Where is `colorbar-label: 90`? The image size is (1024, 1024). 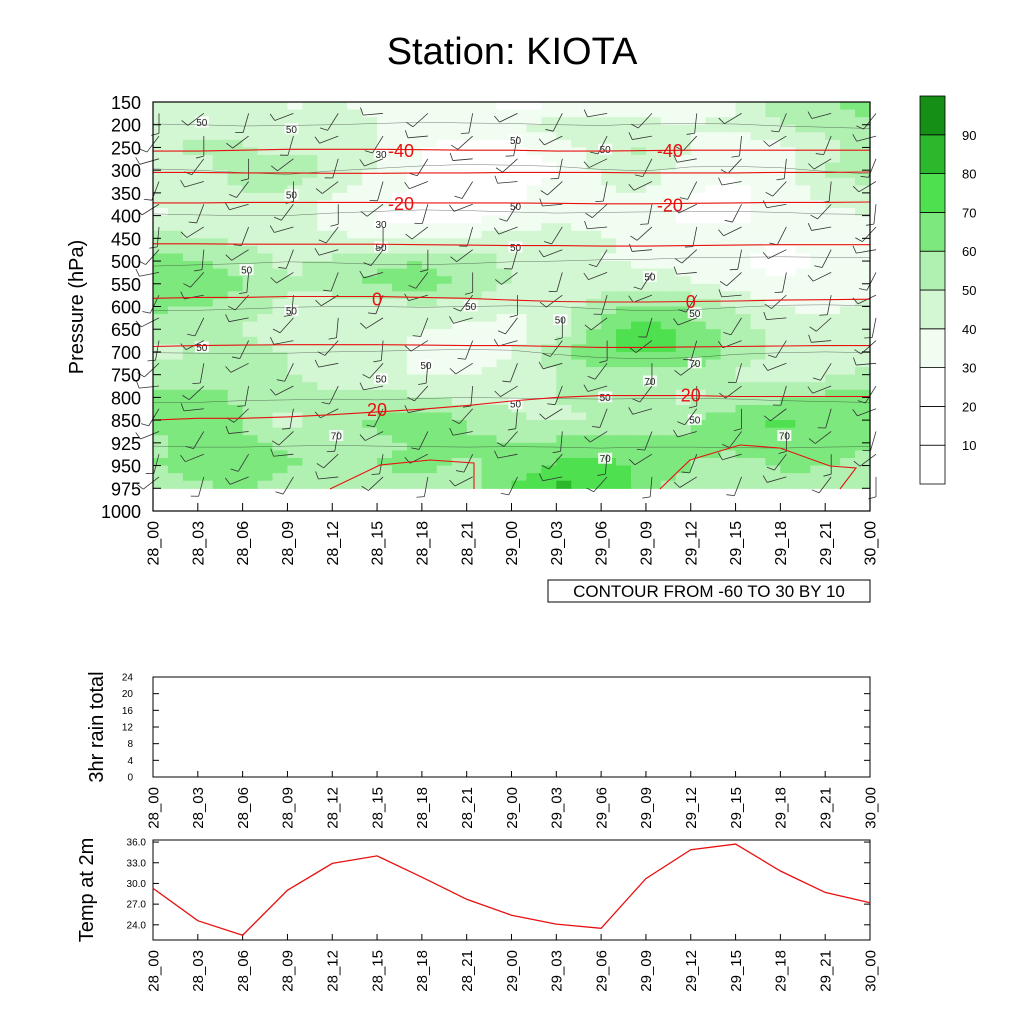 colorbar-label: 90 is located at coordinates (969, 135).